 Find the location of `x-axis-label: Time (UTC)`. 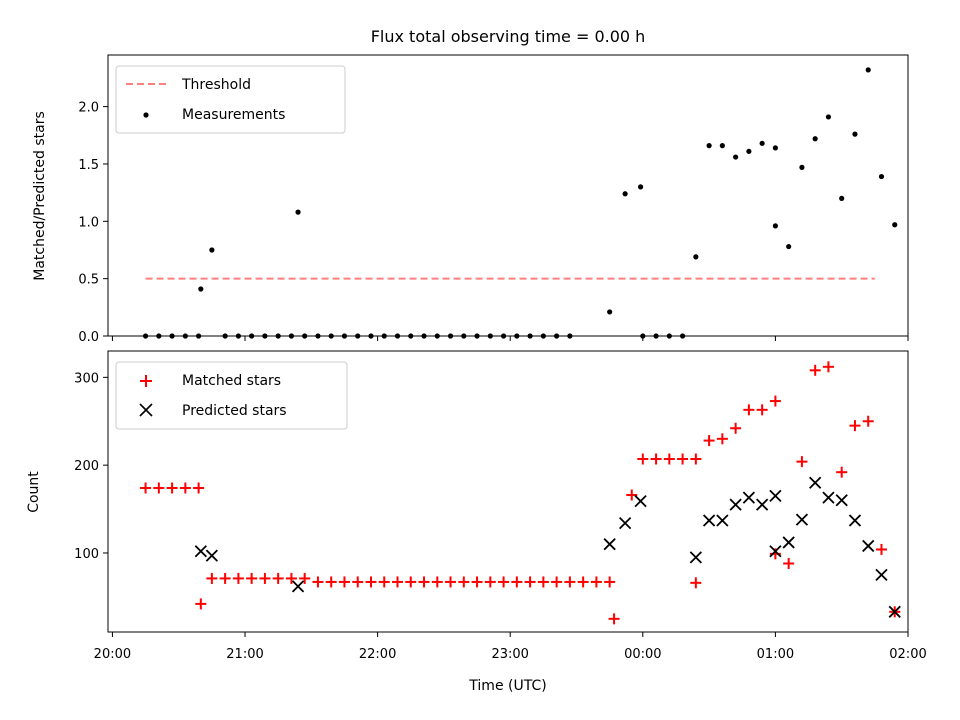

x-axis-label: Time (UTC) is located at coordinates (507, 686).